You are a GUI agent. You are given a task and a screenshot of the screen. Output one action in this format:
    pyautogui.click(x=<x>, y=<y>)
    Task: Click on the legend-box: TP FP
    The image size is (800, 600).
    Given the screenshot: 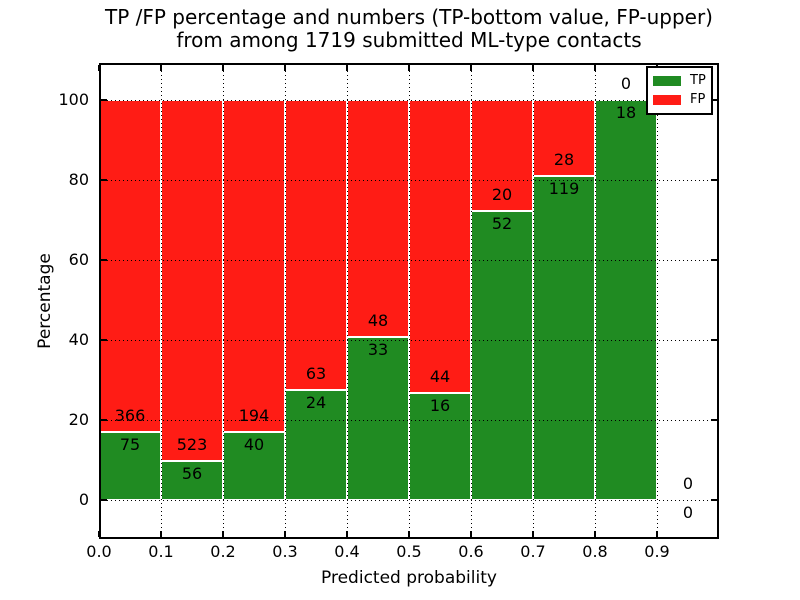 What is the action you would take?
    pyautogui.click(x=679, y=90)
    